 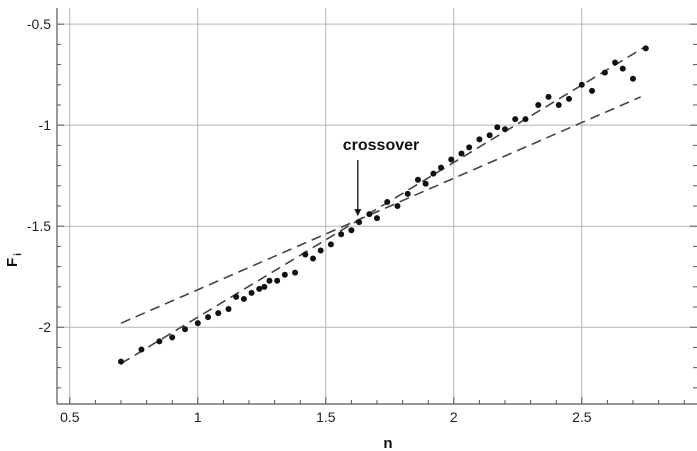 What do you see at coordinates (198, 417) in the screenshot?
I see `x-tick-label: 1` at bounding box center [198, 417].